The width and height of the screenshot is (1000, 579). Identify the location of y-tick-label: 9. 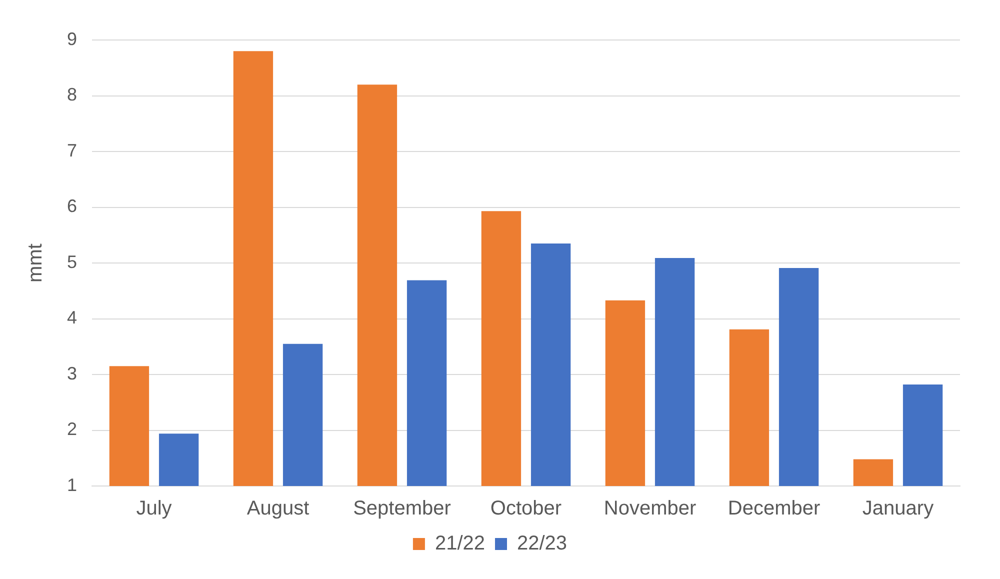
(72, 38).